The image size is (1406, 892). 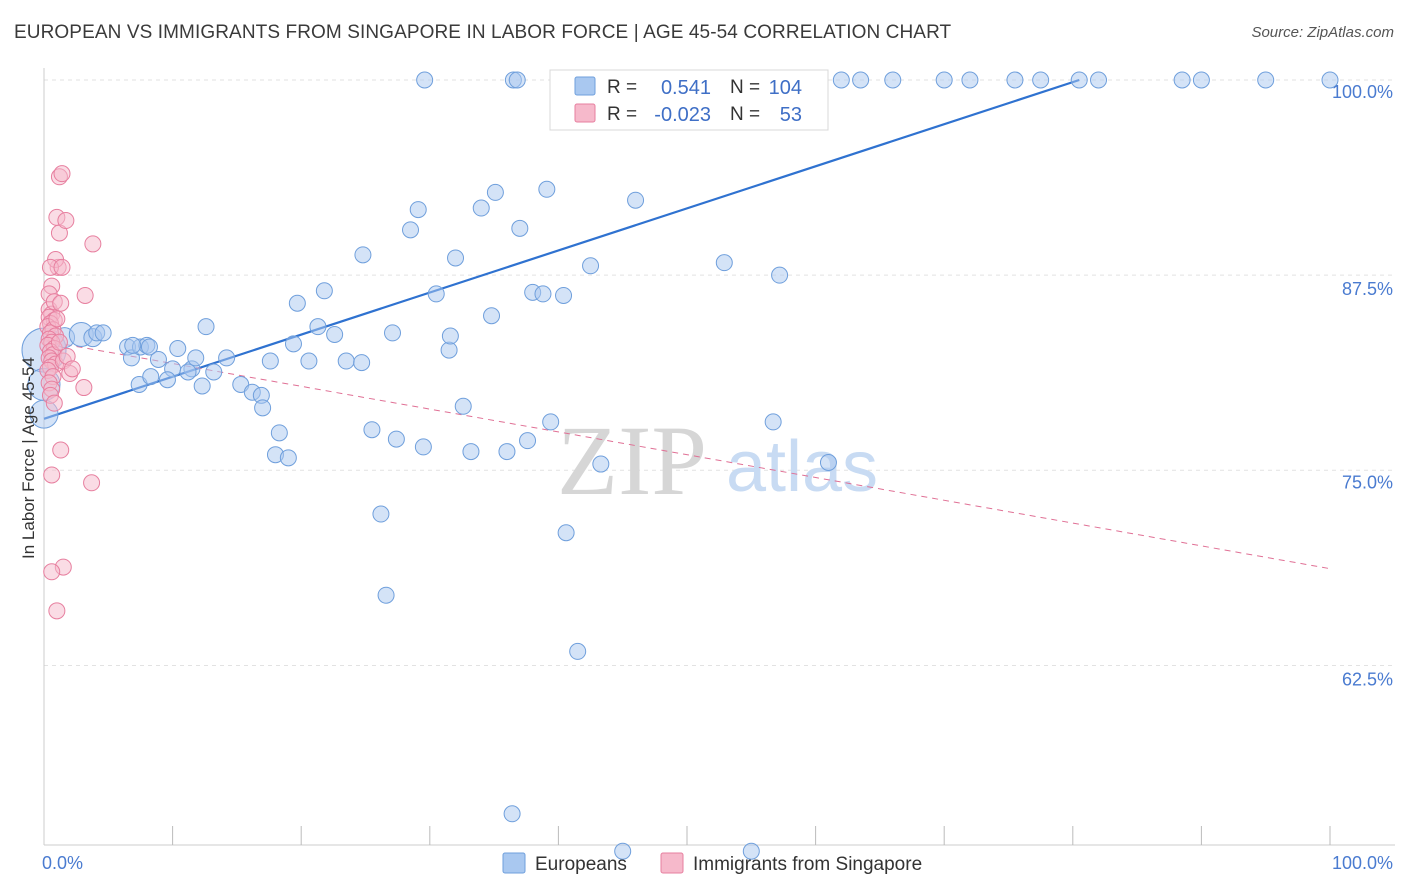 I want to click on bottom-legend-europeans: Europeans, so click(x=581, y=864).